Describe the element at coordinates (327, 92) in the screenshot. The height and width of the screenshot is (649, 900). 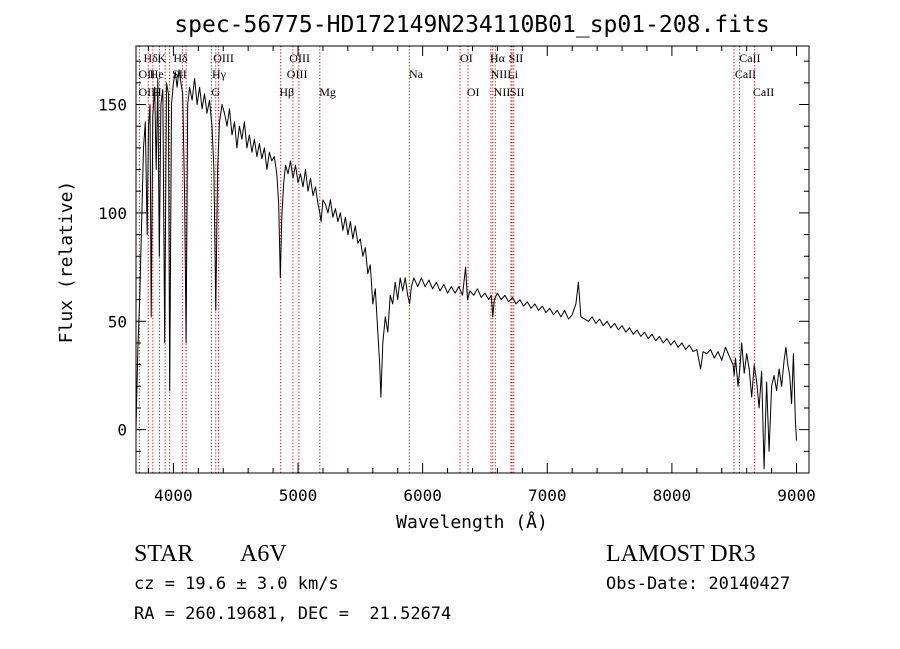
I see `line-label-22: Mg` at that location.